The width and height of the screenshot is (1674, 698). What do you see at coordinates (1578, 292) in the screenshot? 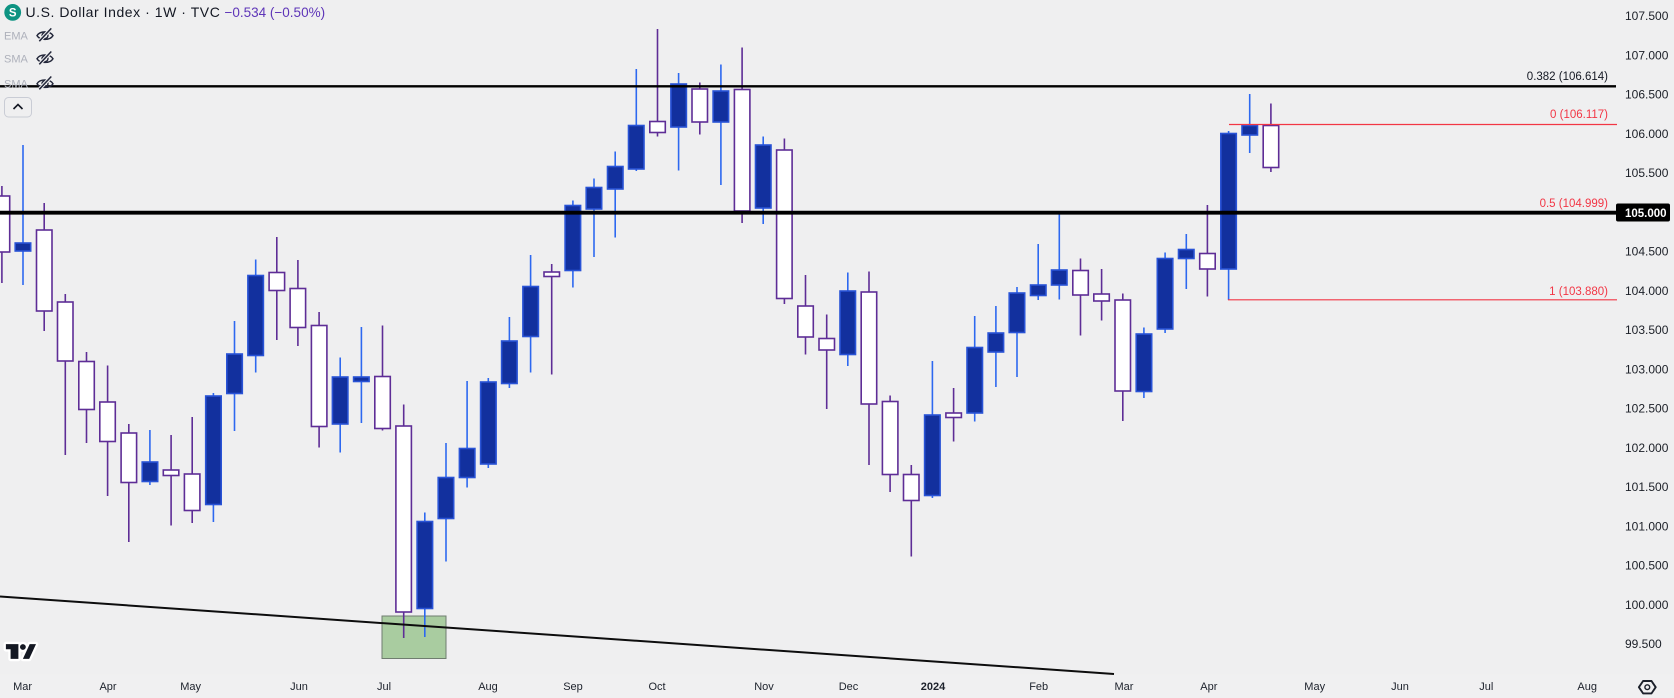
I see `svg-text: 1 (103.880)` at bounding box center [1578, 292].